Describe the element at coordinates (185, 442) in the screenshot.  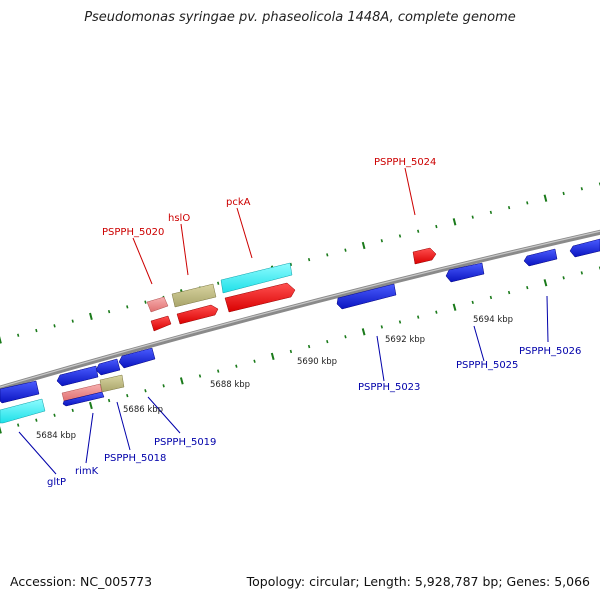
I see `label-pspph-5019: PSPPH_5019` at that location.